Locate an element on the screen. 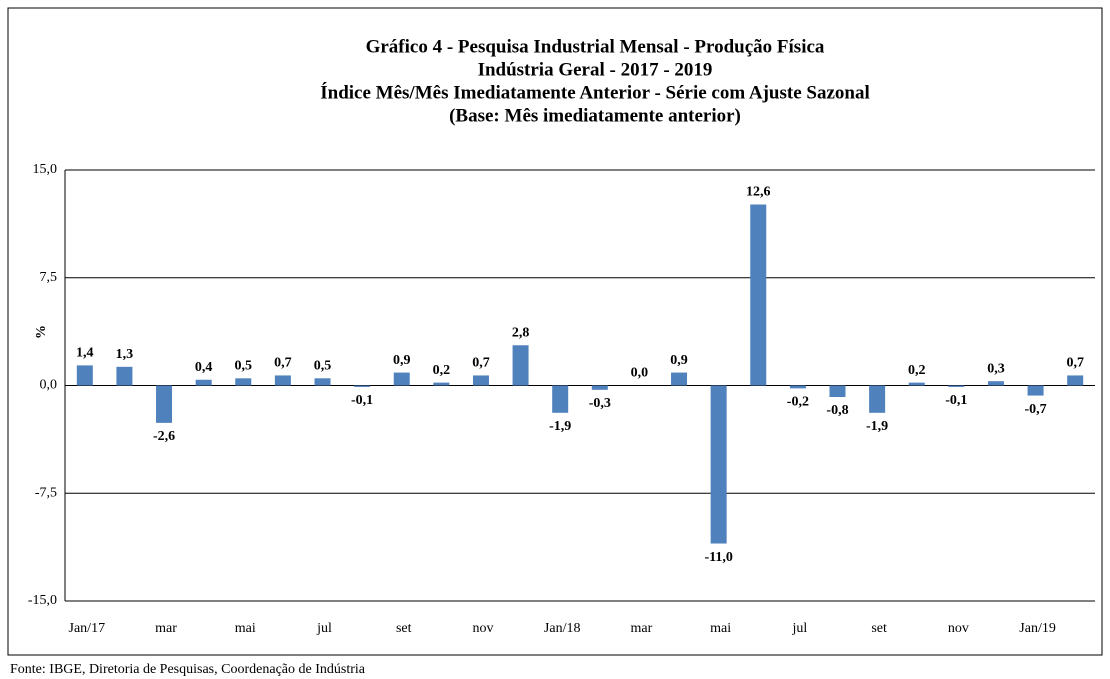  value-label: -2,6 is located at coordinates (164, 436).